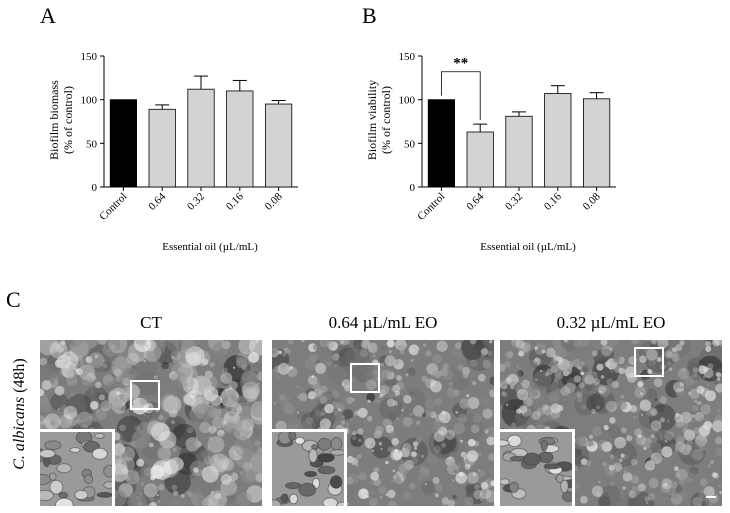  What do you see at coordinates (475, 201) in the screenshot?
I see `x-tick-label: 0.64` at bounding box center [475, 201].